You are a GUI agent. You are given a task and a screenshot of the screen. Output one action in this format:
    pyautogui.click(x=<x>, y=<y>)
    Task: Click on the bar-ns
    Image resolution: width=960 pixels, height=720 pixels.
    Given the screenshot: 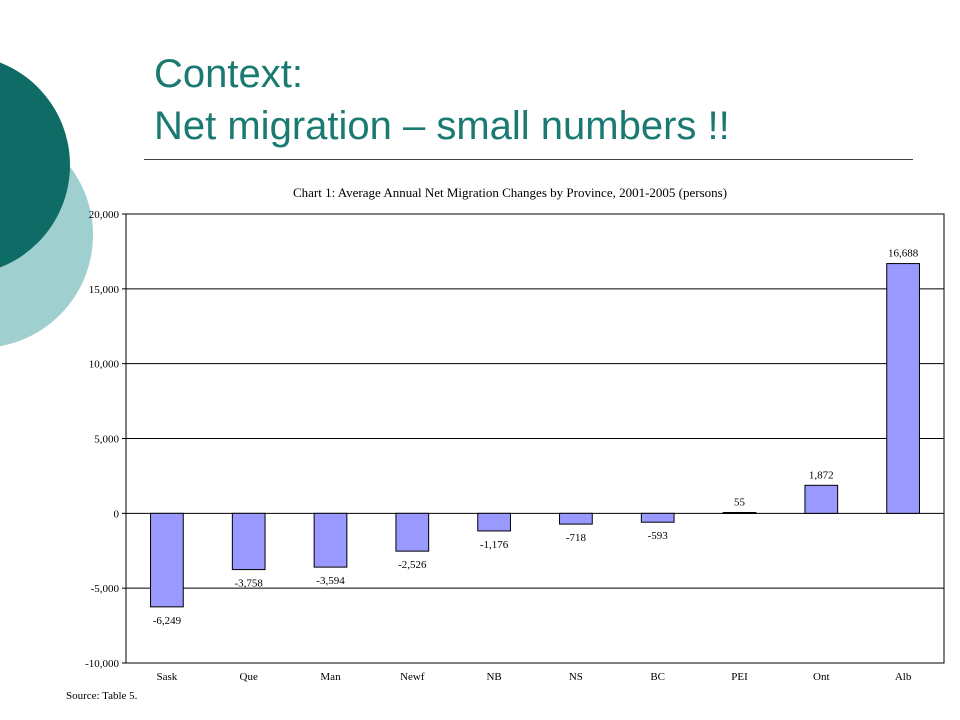 What is the action you would take?
    pyautogui.click(x=576, y=518)
    